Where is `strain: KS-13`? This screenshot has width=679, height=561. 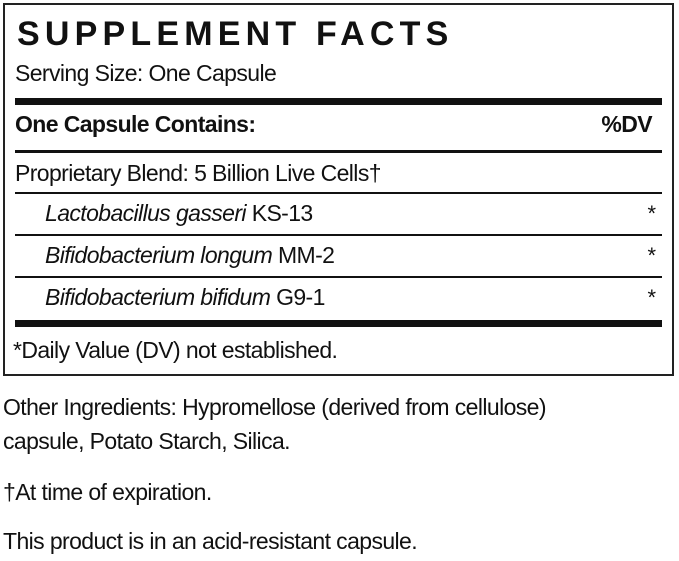
strain: KS-13 is located at coordinates (282, 213).